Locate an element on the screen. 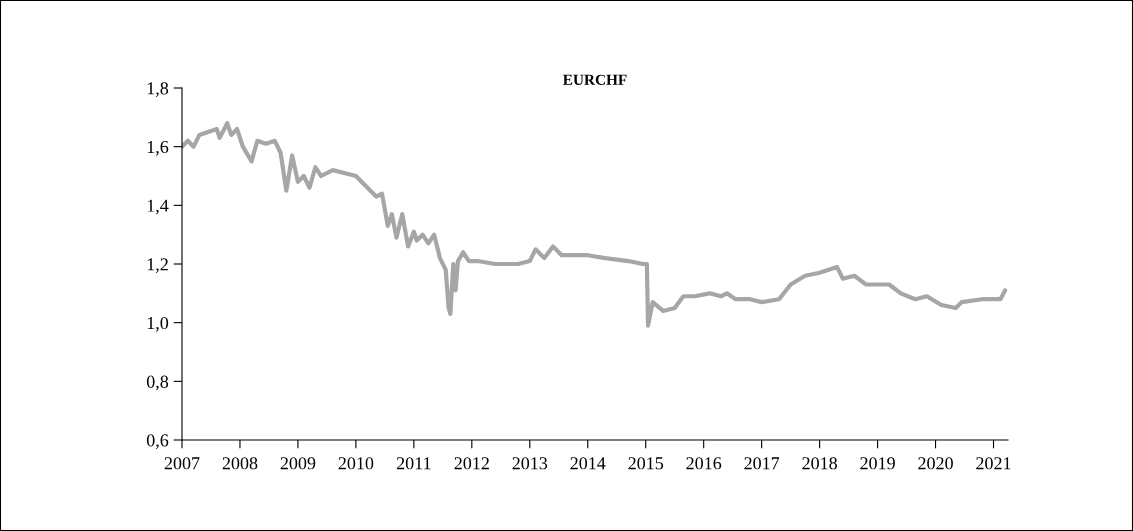  x-tick-label: 2021 is located at coordinates (993, 463).